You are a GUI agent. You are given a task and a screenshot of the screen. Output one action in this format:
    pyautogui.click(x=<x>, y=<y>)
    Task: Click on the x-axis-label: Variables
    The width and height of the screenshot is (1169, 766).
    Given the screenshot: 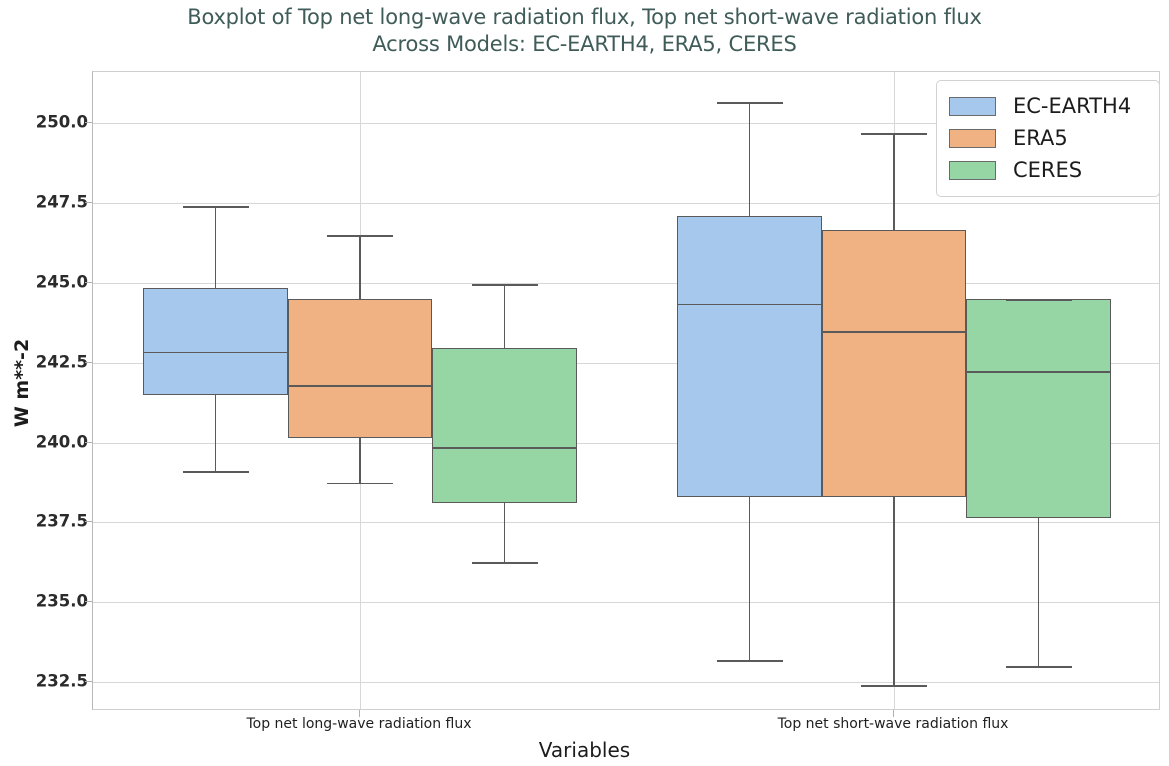 What is the action you would take?
    pyautogui.click(x=584, y=750)
    